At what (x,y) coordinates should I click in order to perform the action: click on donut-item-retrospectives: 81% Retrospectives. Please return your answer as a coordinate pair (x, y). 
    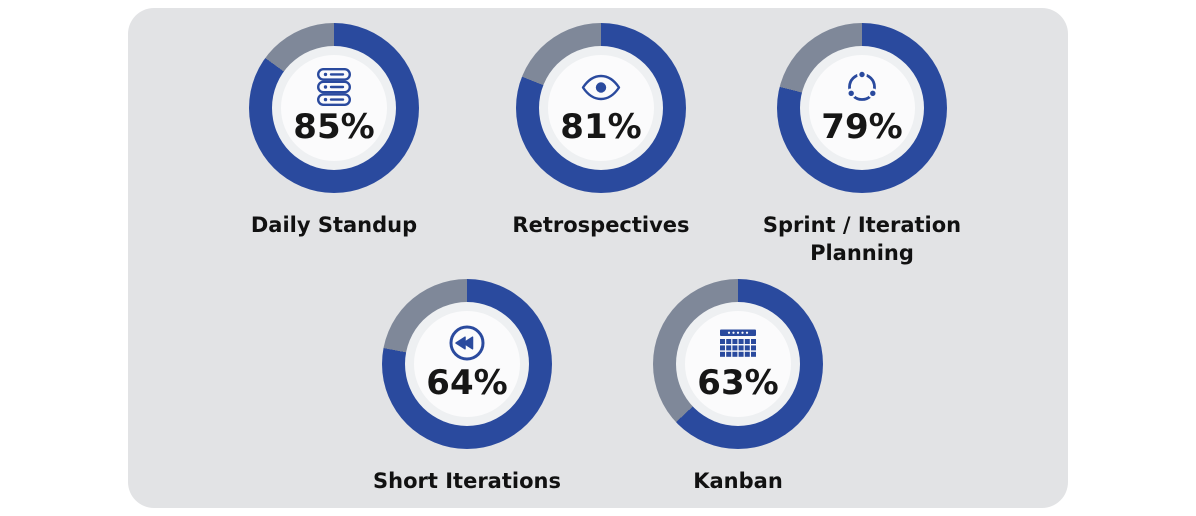
    Looking at the image, I should click on (601, 131).